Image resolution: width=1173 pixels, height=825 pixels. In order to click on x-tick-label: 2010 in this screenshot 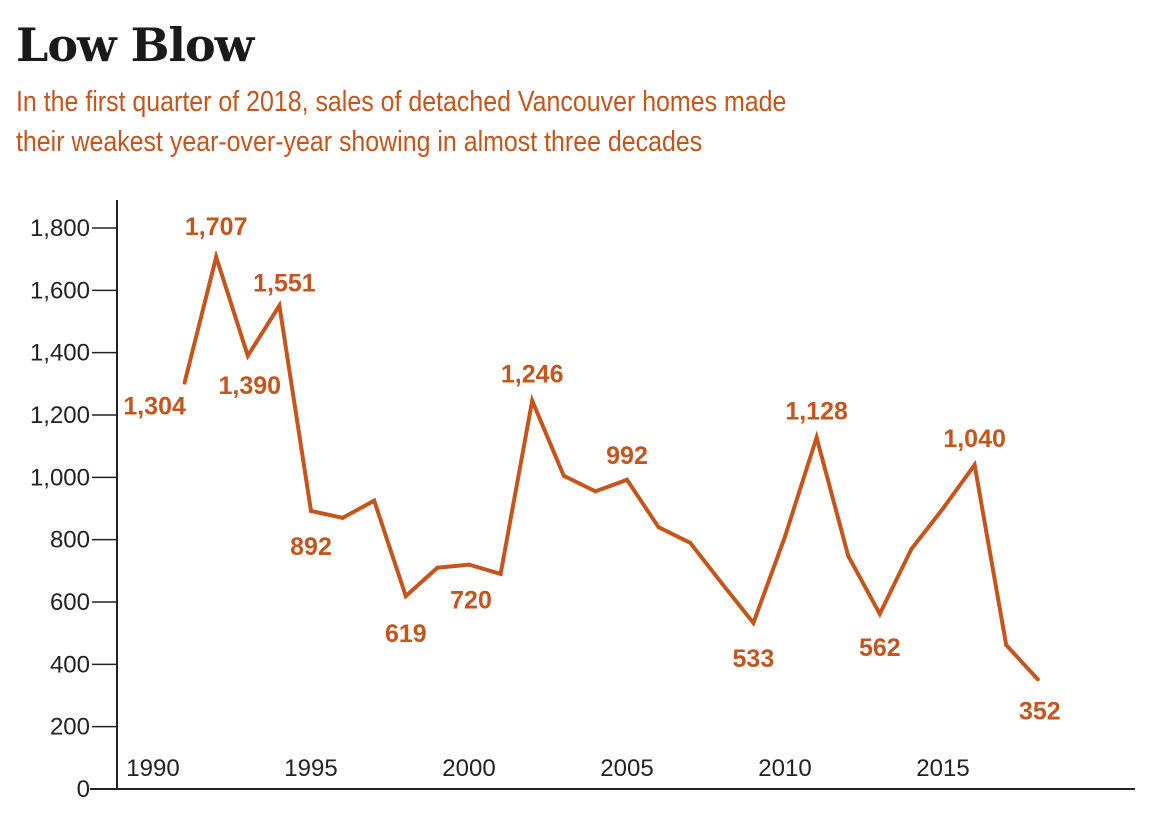, I will do `click(784, 768)`.